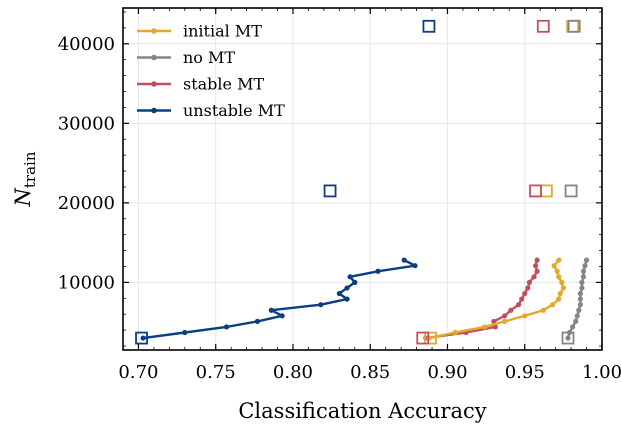 The image size is (621, 425). I want to click on x-tick-label: 0.90, so click(447, 372).